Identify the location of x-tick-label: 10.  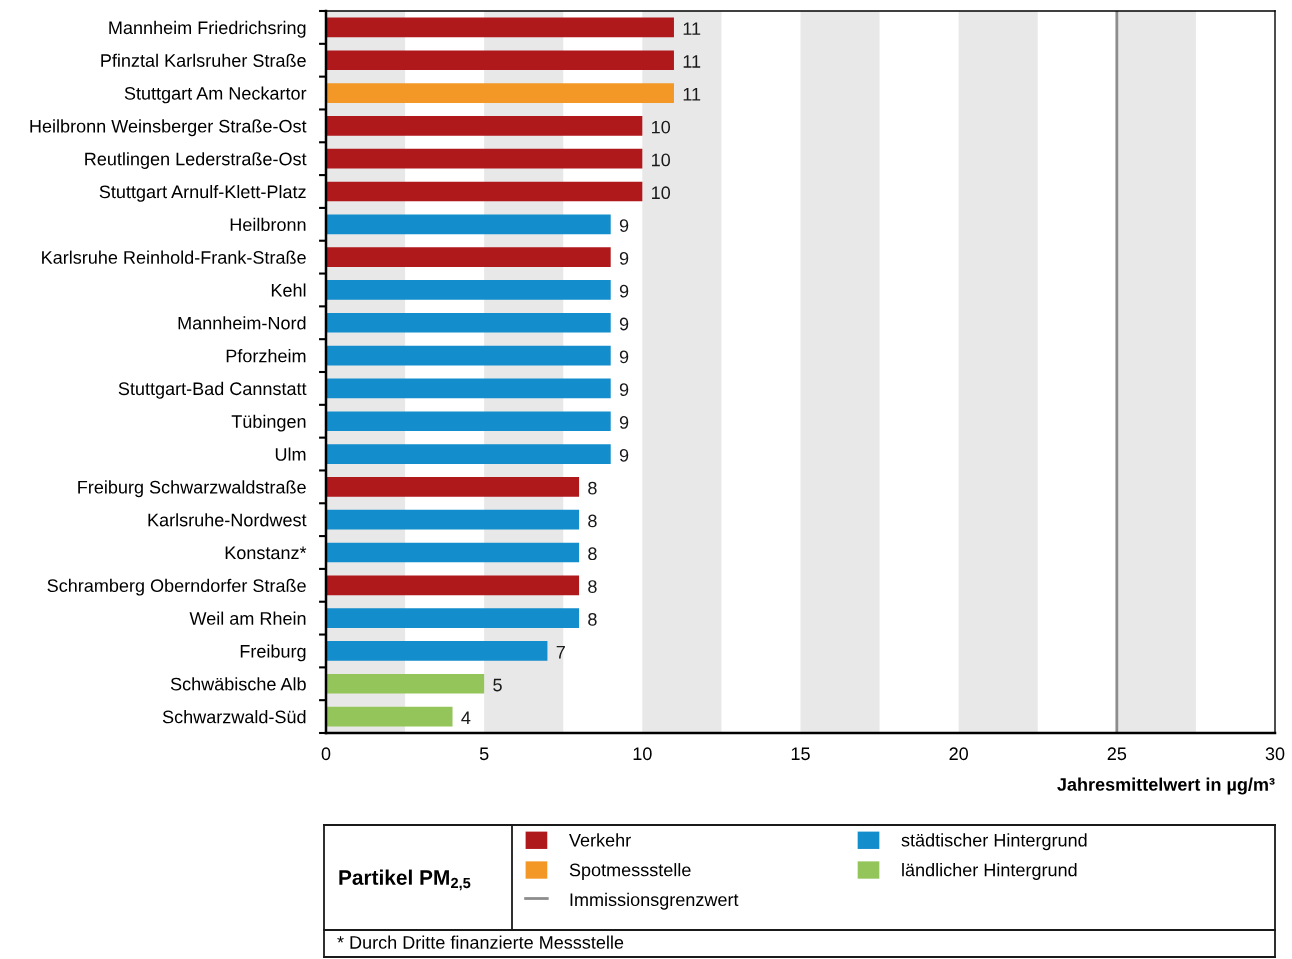
(642, 754).